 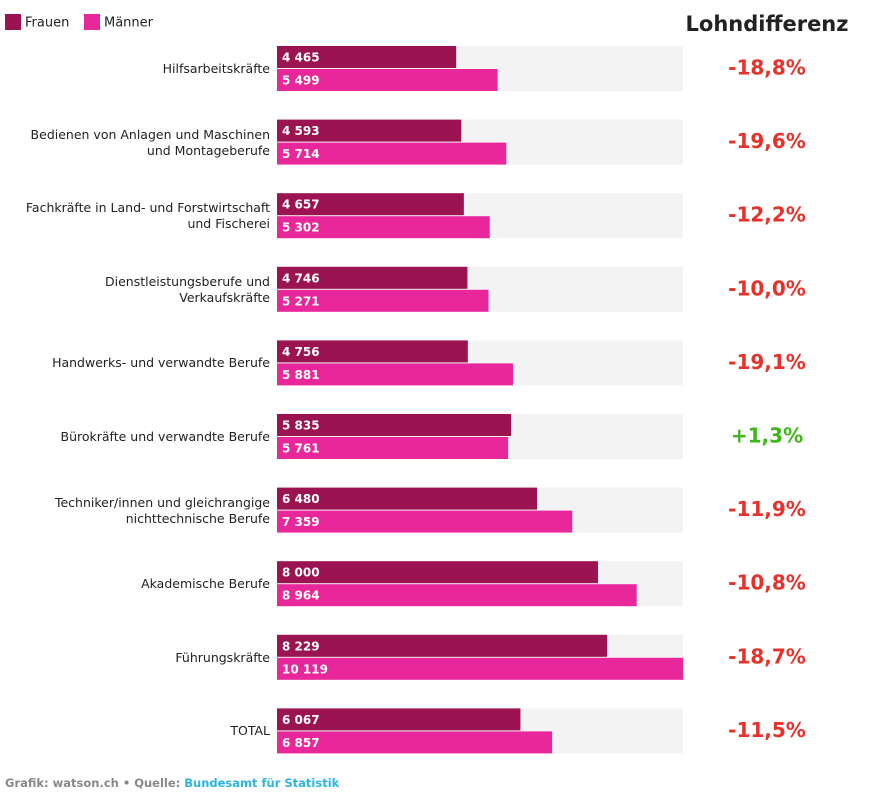 I want to click on value-label: 4 657, so click(x=301, y=205).